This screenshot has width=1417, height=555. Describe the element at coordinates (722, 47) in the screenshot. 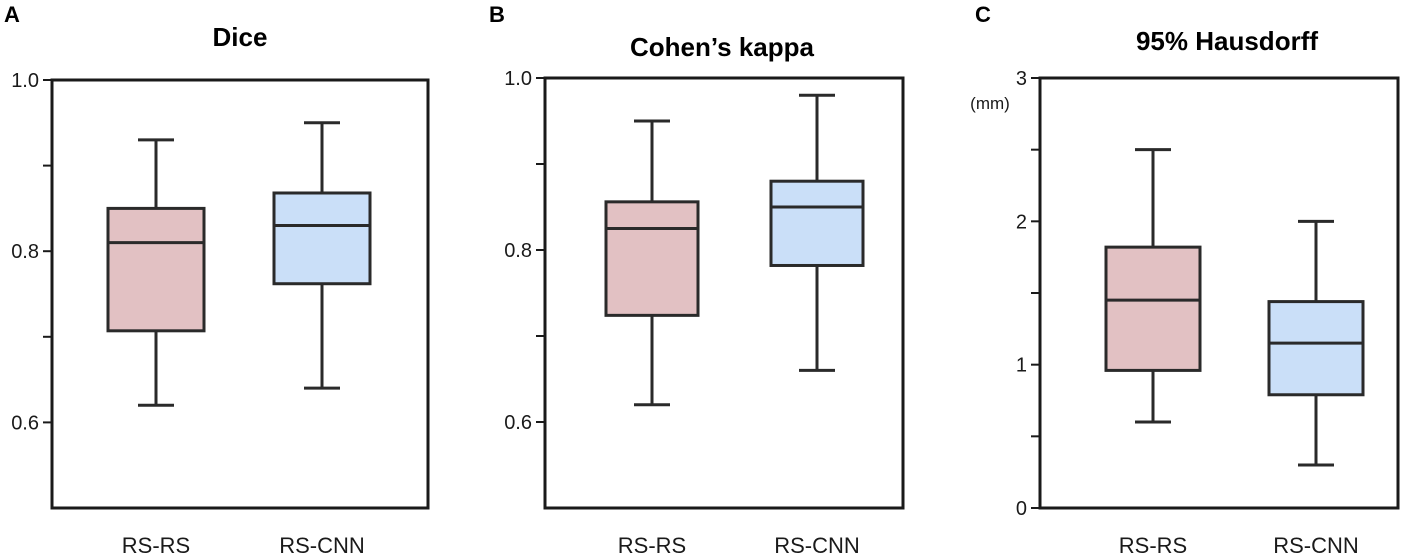

I see `chart-title: Cohen’s kappa` at that location.